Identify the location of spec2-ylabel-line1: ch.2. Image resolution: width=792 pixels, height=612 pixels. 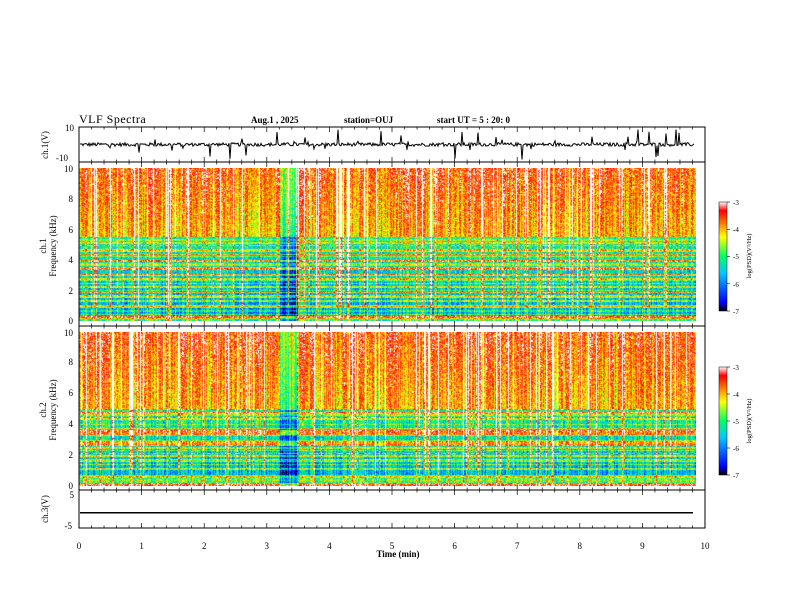
(43, 409).